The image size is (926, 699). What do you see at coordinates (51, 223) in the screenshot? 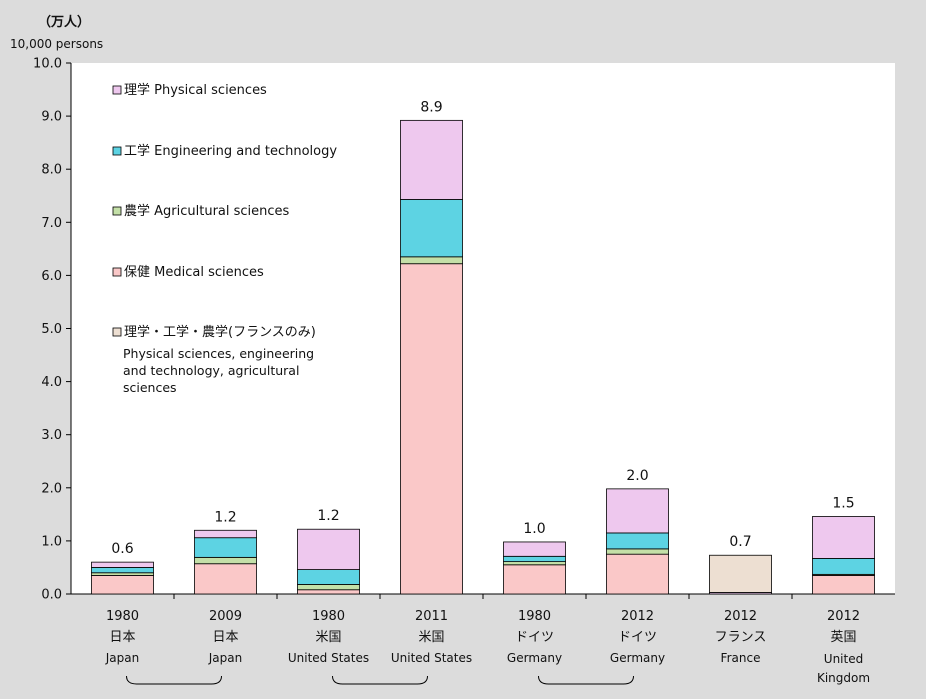
I see `y-tick-label: 7.0` at bounding box center [51, 223].